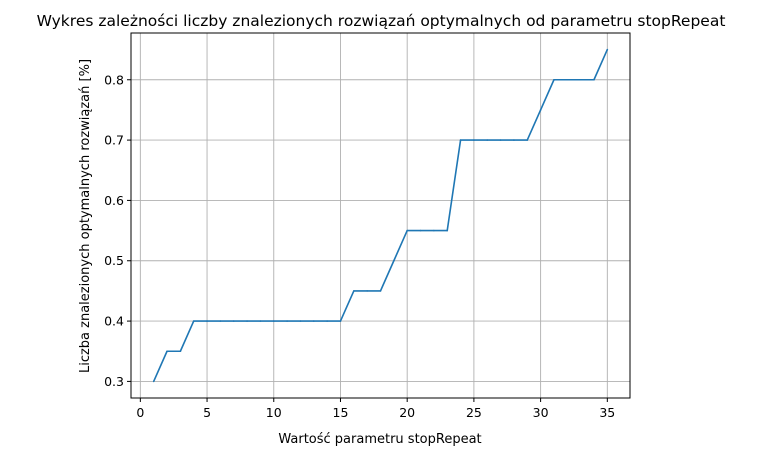 Image resolution: width=758 pixels, height=456 pixels. What do you see at coordinates (474, 412) in the screenshot?
I see `x-tick-label: 25` at bounding box center [474, 412].